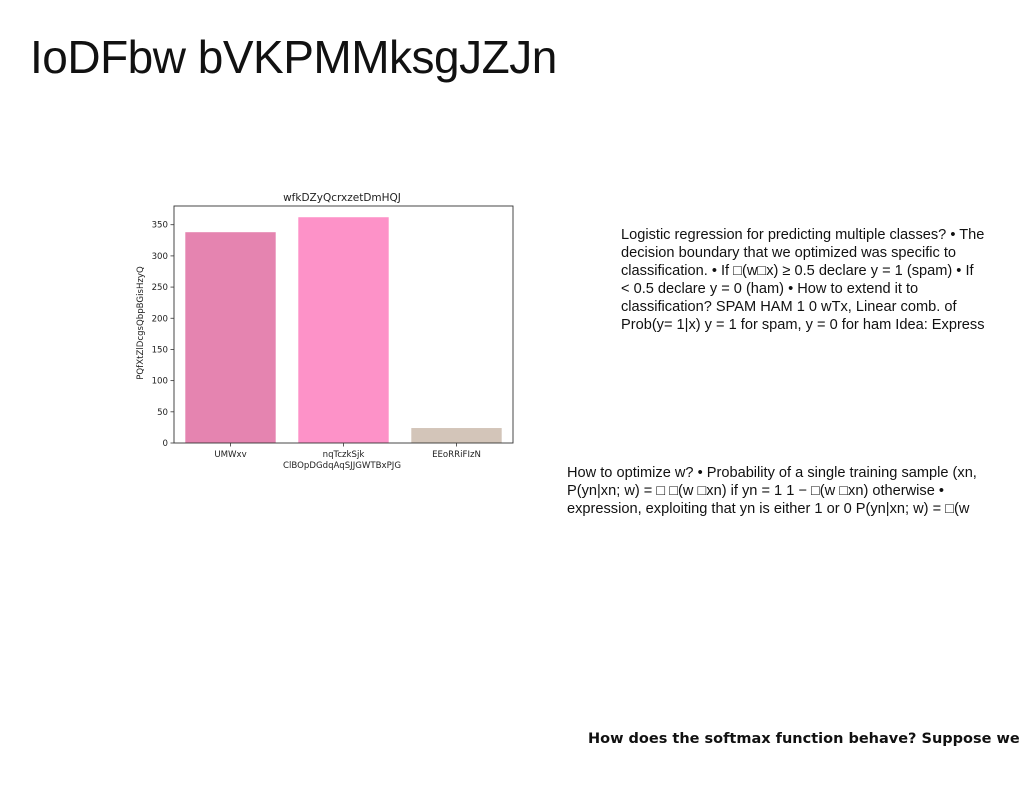 This screenshot has height=788, width=1024. I want to click on chart-x-tick-label: EEoRRiFIzN, so click(456, 455).